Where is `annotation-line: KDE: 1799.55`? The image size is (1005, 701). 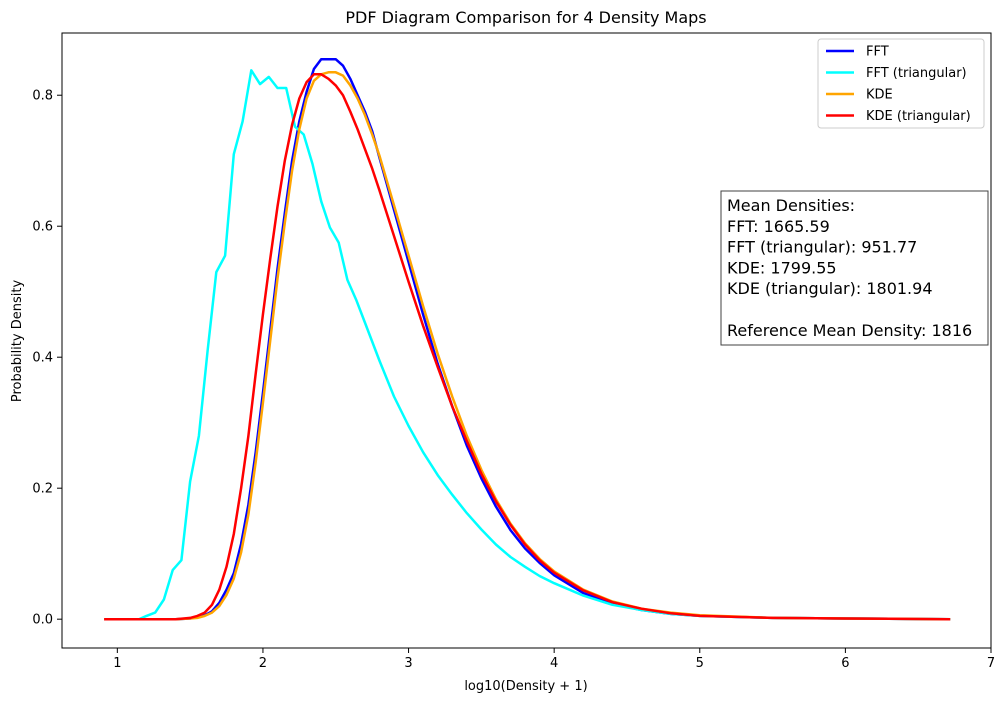
annotation-line: KDE: 1799.55 is located at coordinates (782, 267).